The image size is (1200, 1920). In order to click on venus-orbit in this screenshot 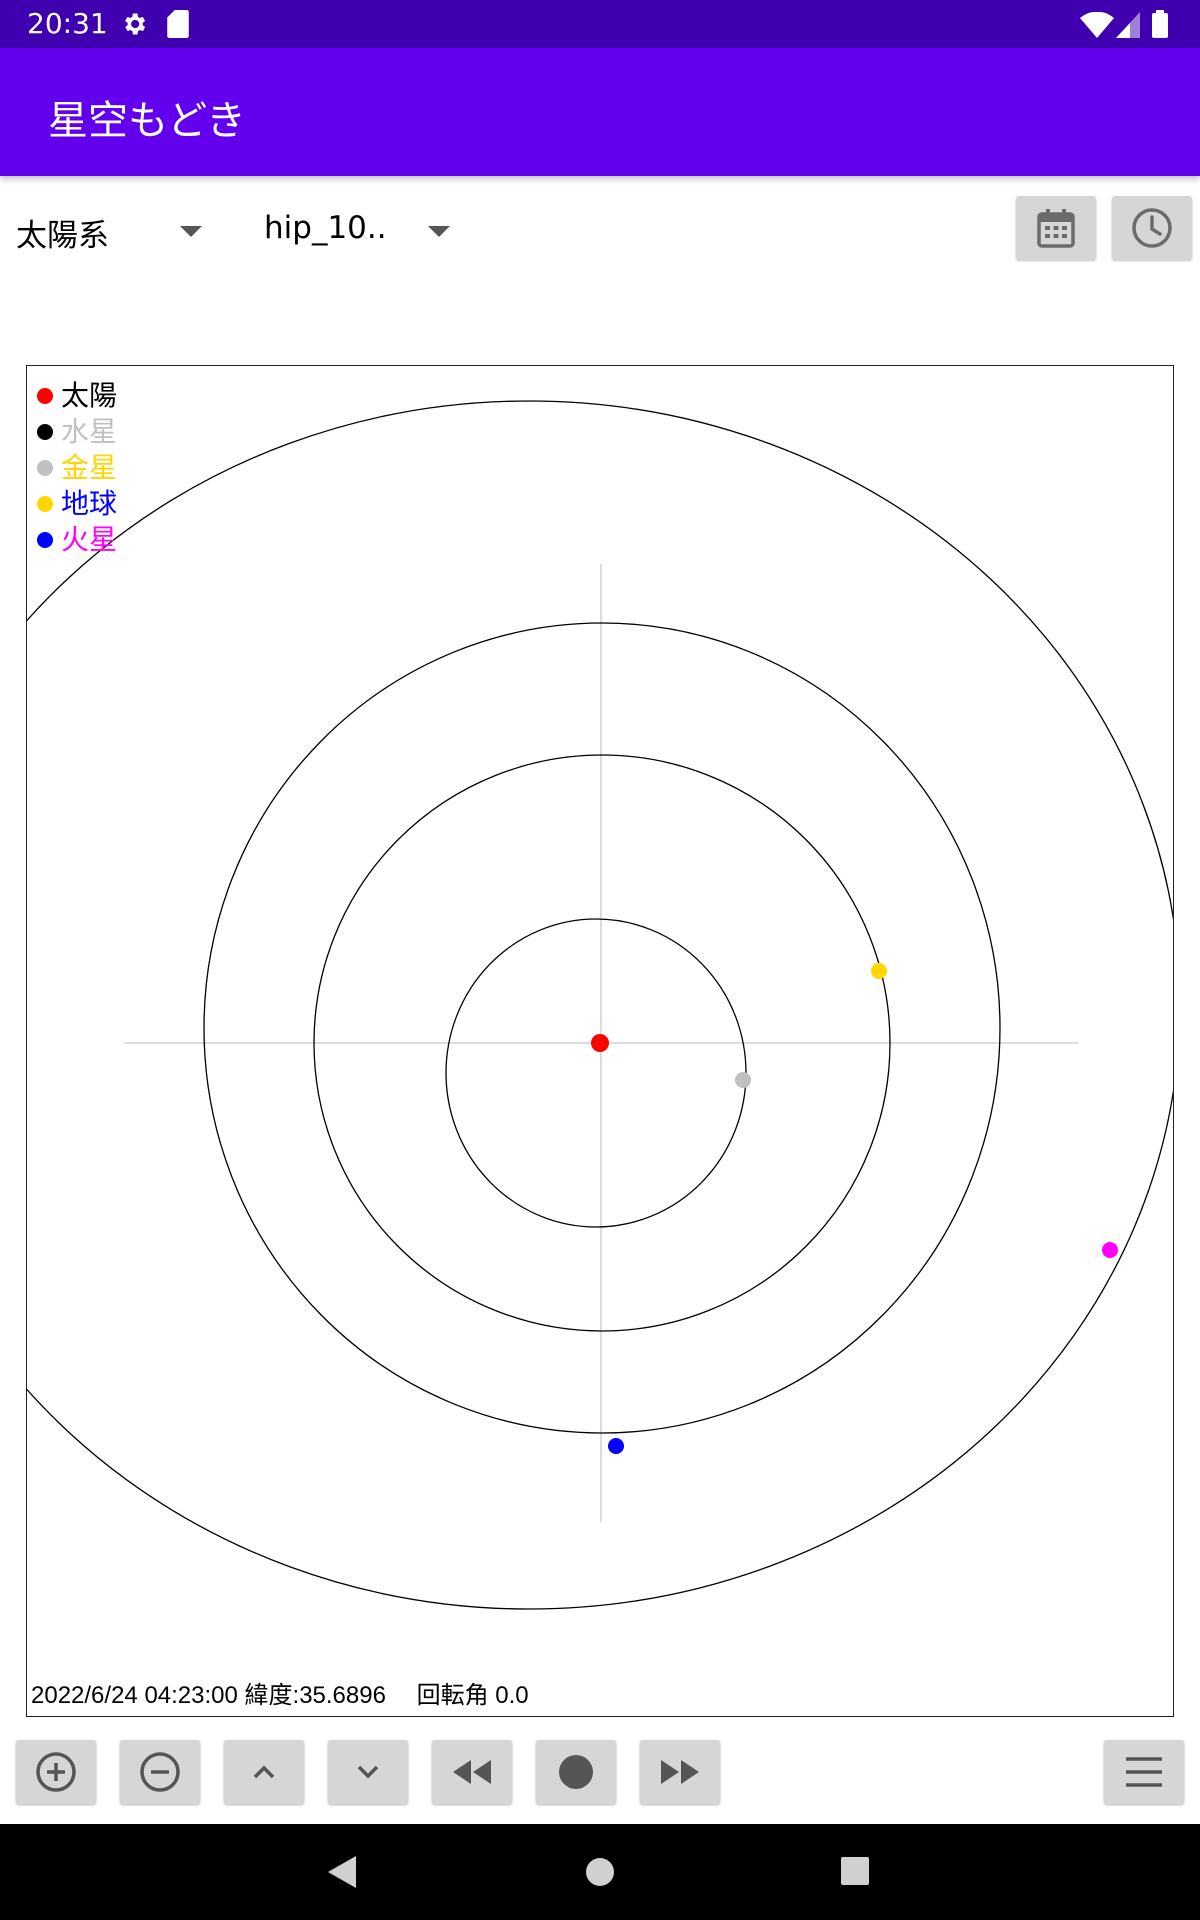, I will do `click(602, 1043)`.